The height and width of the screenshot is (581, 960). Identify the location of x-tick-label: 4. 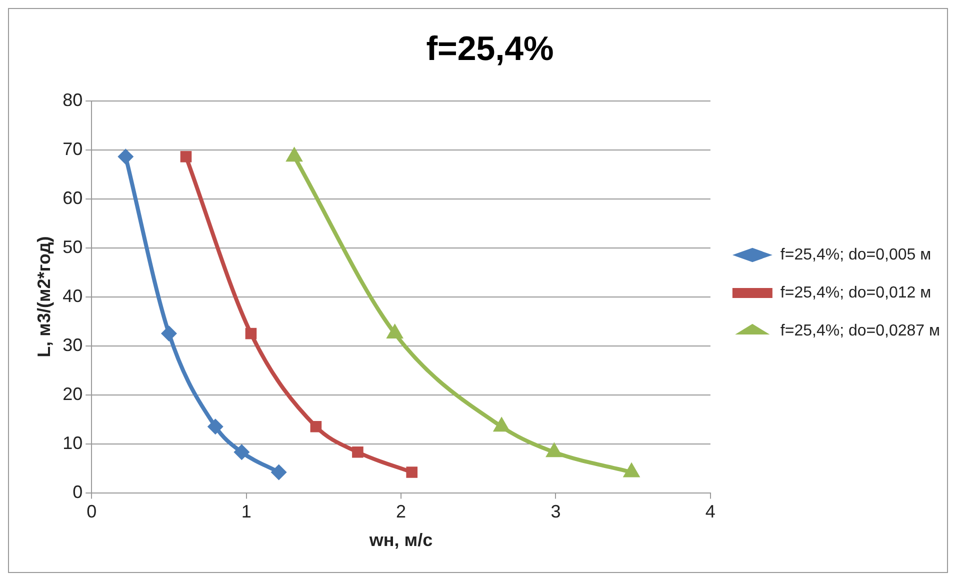
(710, 512).